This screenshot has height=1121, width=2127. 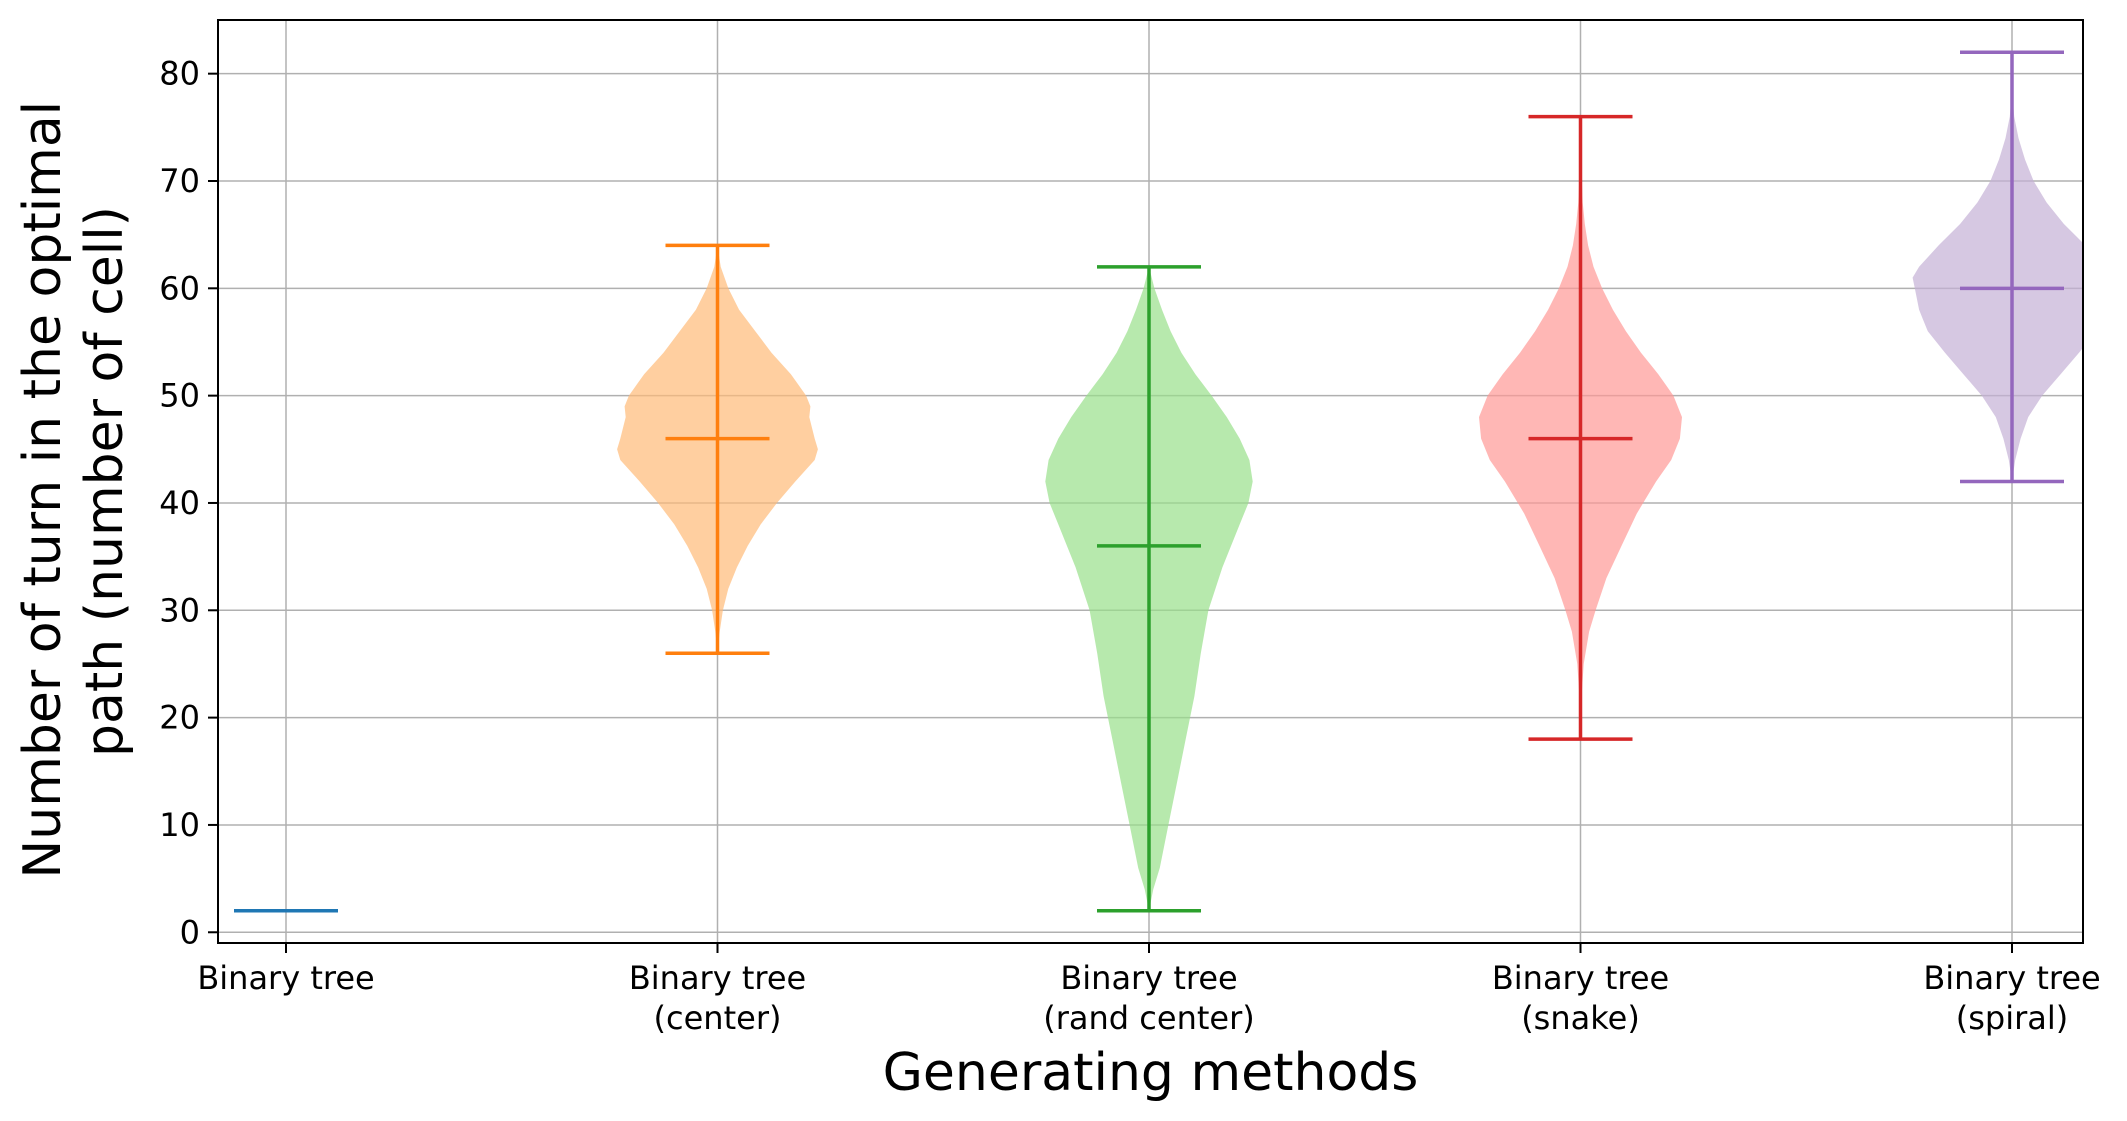 What do you see at coordinates (2011, 998) in the screenshot?
I see `x-tick-label: Binary tree (spiral)` at bounding box center [2011, 998].